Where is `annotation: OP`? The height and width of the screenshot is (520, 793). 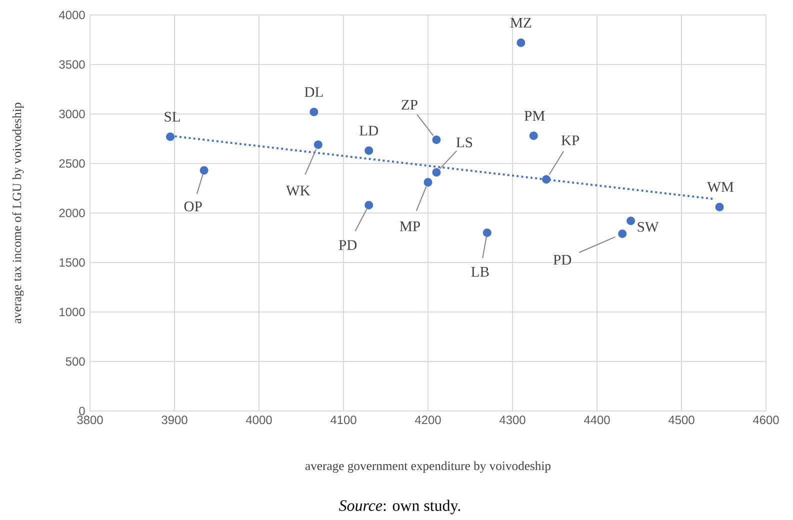 annotation: OP is located at coordinates (193, 207).